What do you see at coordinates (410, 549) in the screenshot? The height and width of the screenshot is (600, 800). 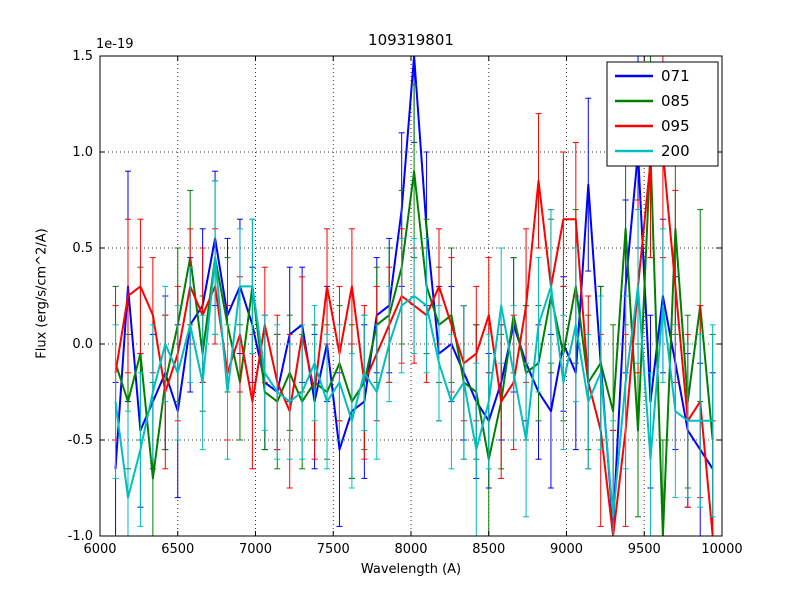 I see `x-tick-label: 8000` at bounding box center [410, 549].